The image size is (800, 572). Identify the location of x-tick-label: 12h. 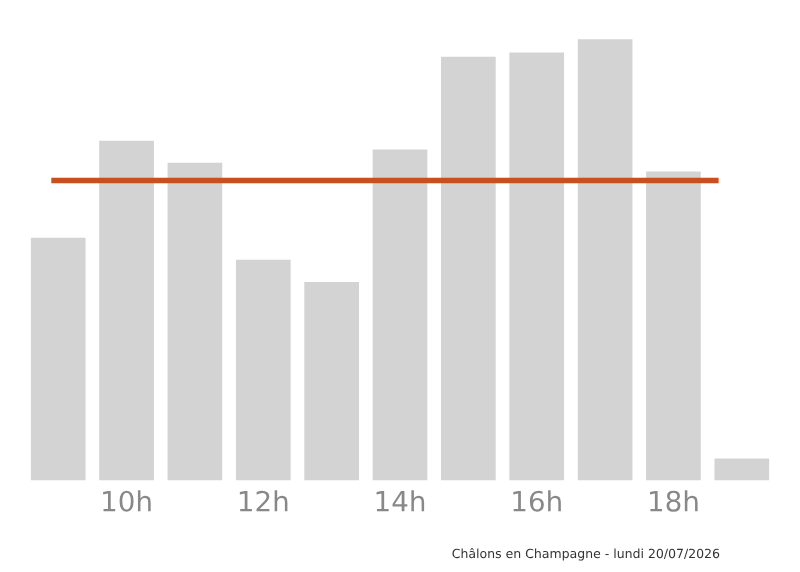
(263, 501).